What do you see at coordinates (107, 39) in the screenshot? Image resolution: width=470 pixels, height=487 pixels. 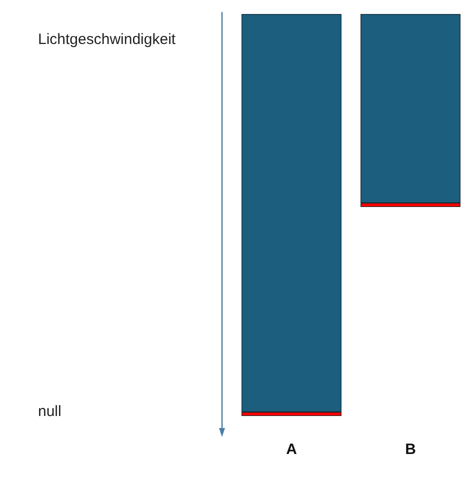 I see `text: Lichtgeschwindigkeit` at bounding box center [107, 39].